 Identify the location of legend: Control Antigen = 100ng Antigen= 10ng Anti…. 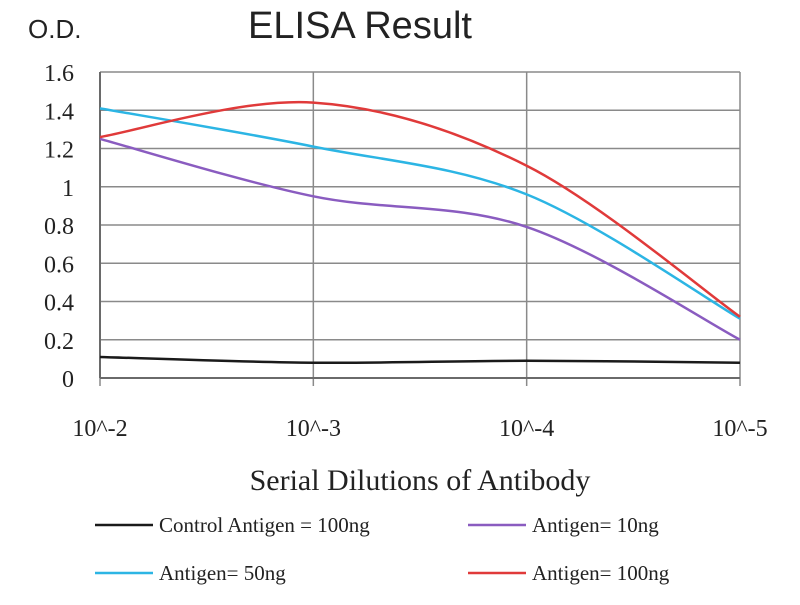
(382, 549).